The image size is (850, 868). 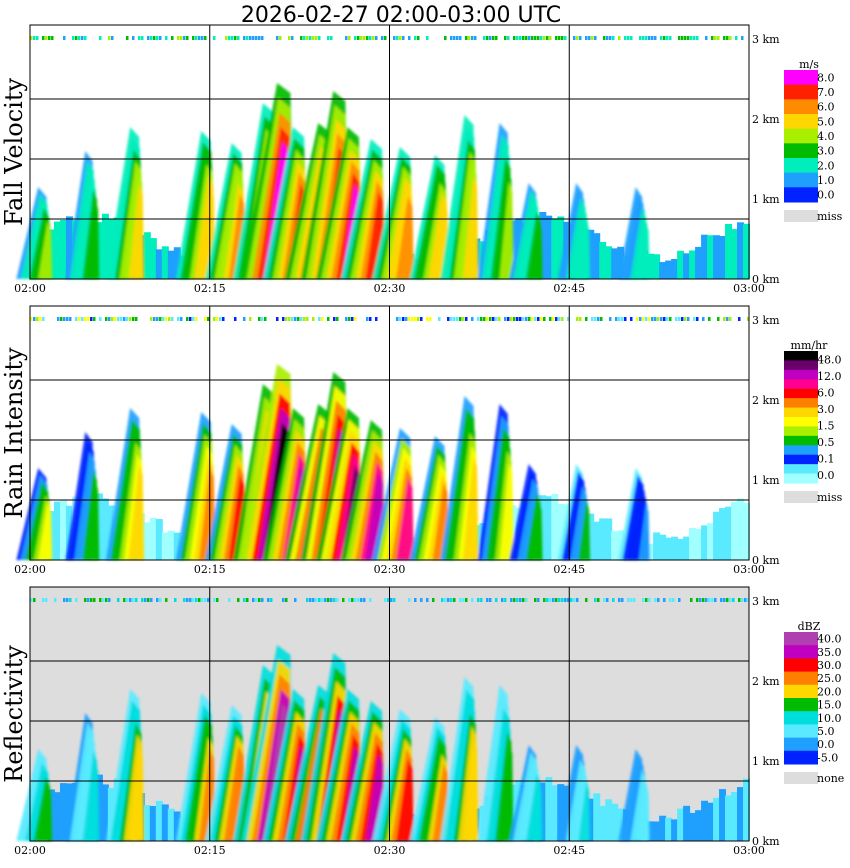 I want to click on y-tick-label: 2 km, so click(x=766, y=400).